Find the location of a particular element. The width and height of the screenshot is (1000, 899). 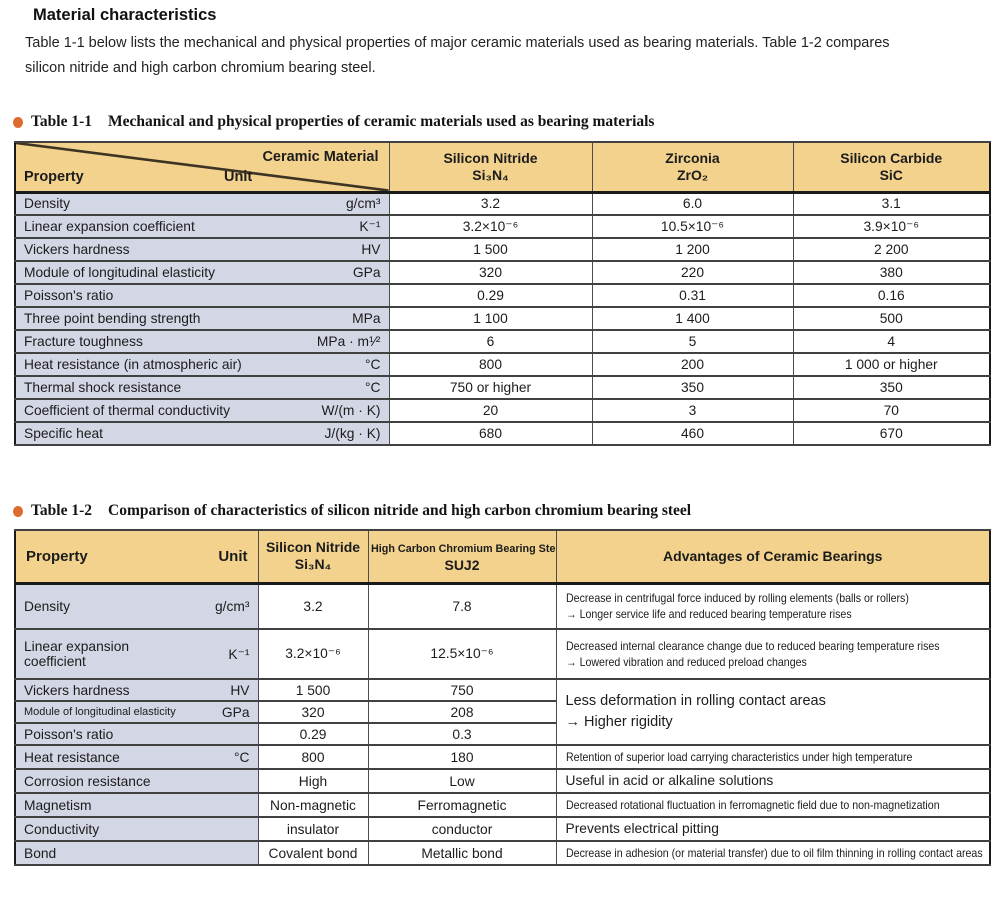

property-label: Density is located at coordinates (47, 606).